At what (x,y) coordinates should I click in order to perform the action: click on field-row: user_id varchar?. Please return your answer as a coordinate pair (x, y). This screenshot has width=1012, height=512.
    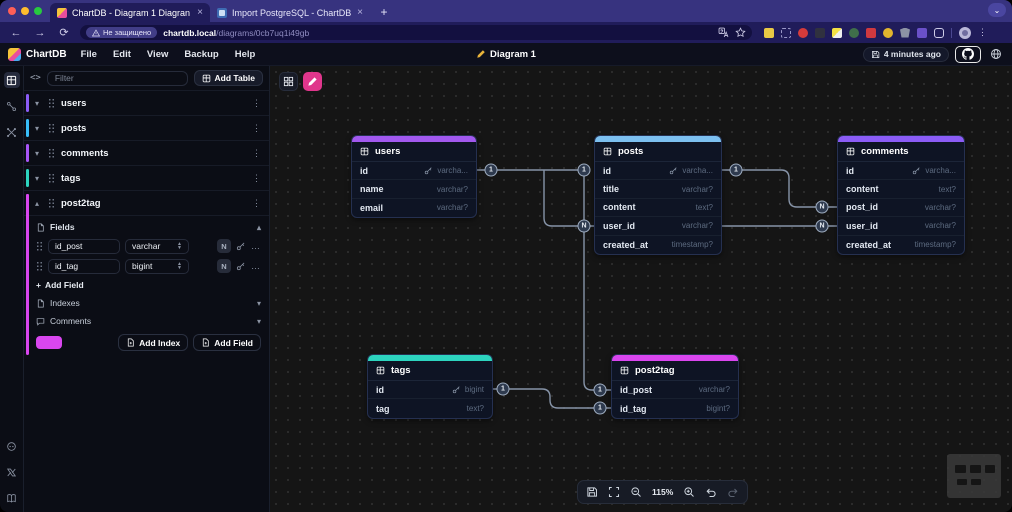
    Looking at the image, I should click on (901, 226).